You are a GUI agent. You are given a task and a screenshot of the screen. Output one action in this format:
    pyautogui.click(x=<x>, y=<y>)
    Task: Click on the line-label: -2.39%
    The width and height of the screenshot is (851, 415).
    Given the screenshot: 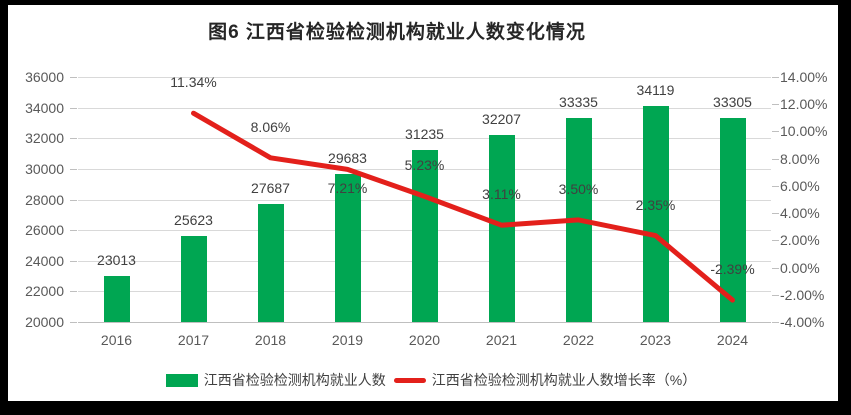 What is the action you would take?
    pyautogui.click(x=732, y=269)
    